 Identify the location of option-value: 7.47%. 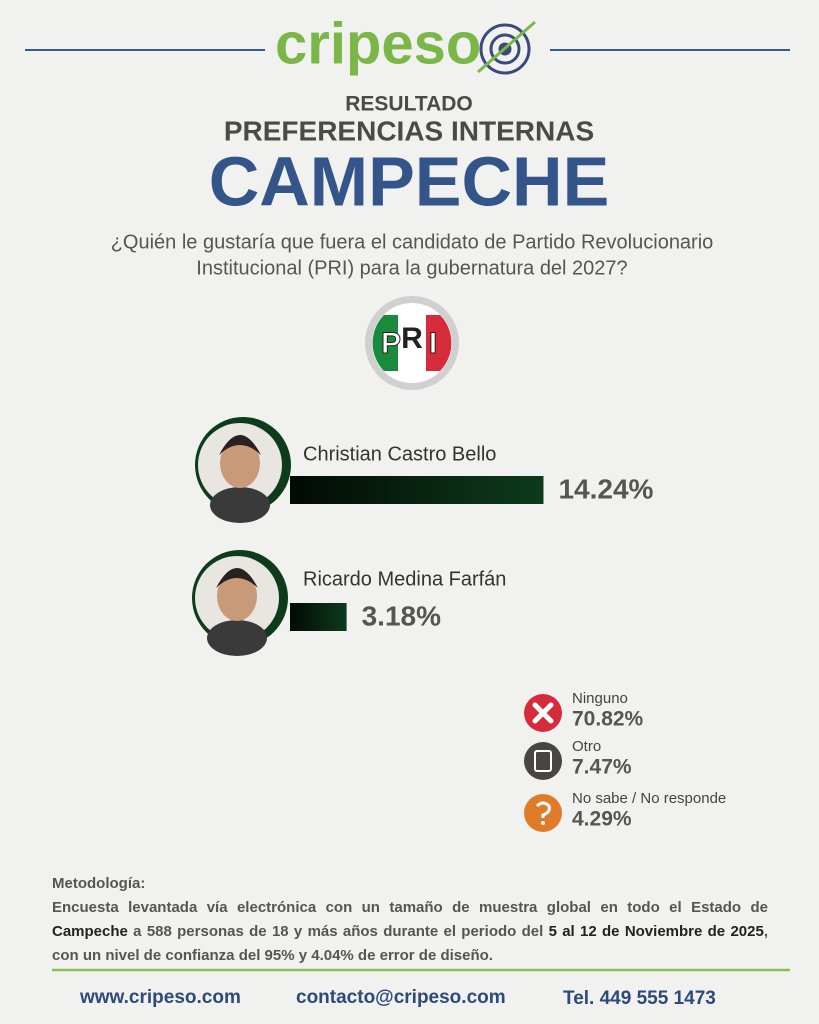
(602, 767).